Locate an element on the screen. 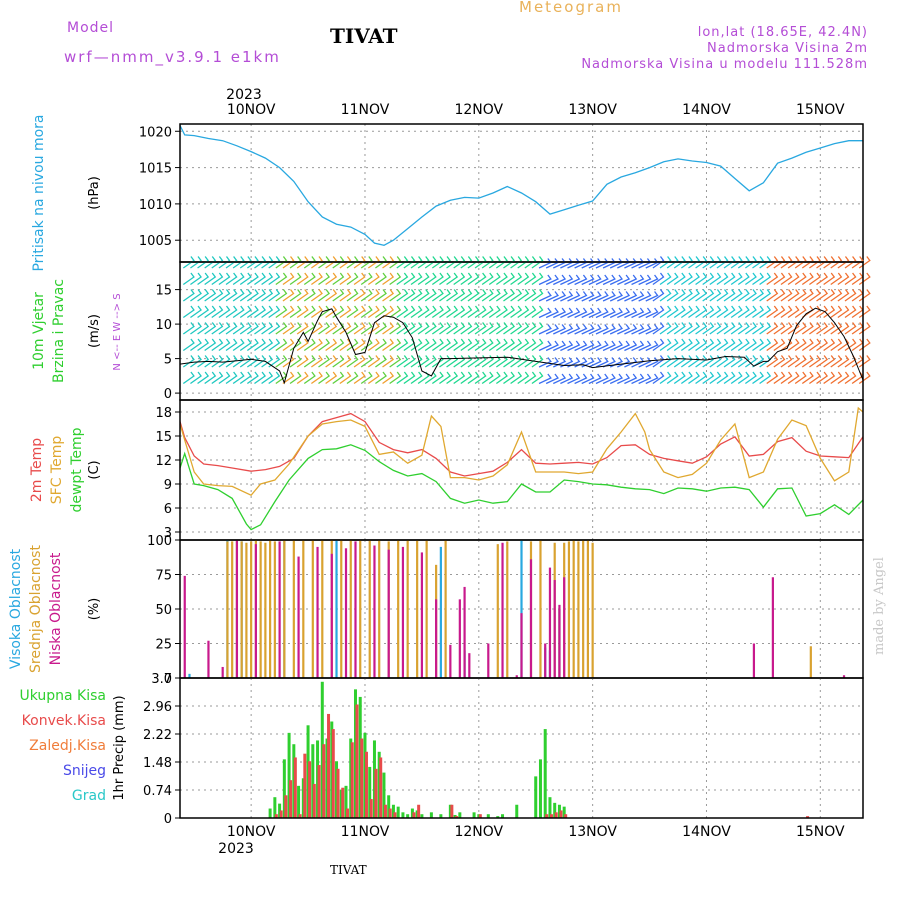 The height and width of the screenshot is (900, 900). precip-legend-entry: Grad is located at coordinates (89, 796).